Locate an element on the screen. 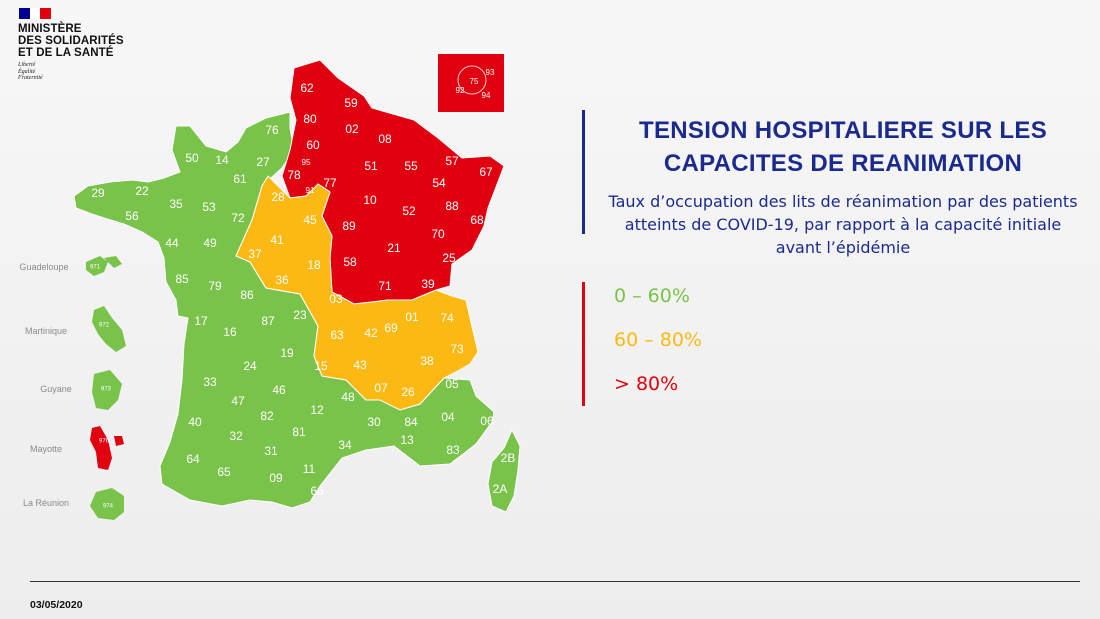 The image size is (1100, 619). svg-text: 972 is located at coordinates (104, 326).